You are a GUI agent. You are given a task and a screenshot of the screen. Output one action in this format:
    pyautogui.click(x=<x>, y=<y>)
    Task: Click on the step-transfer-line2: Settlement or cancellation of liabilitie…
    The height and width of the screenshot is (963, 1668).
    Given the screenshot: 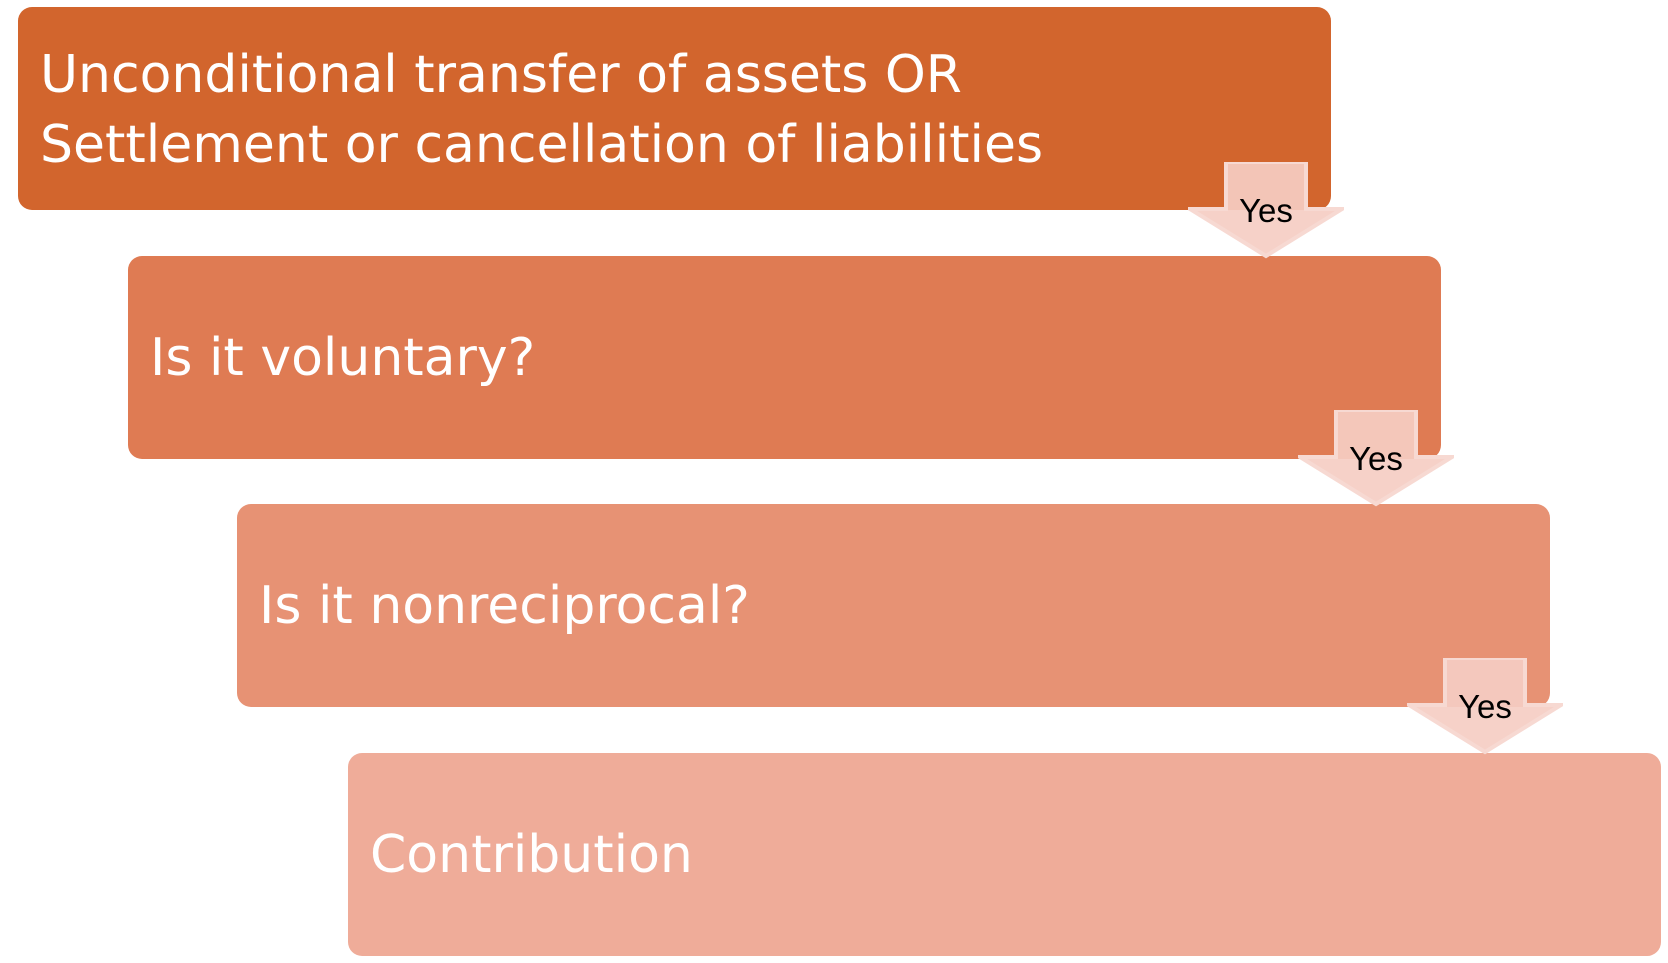 What is the action you would take?
    pyautogui.click(x=542, y=145)
    